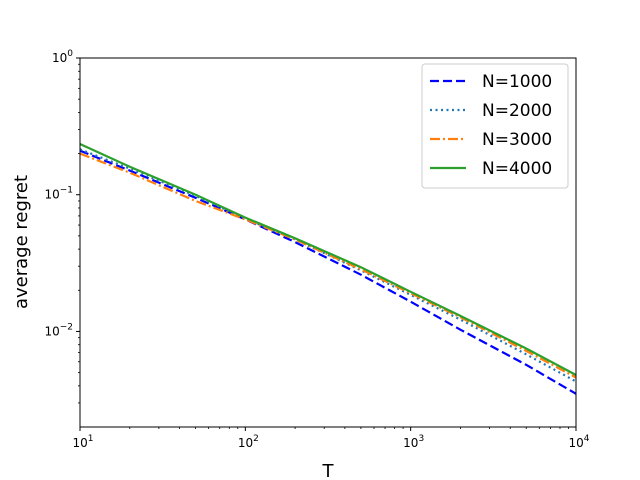 The height and width of the screenshot is (480, 640). I want to click on x-tick-label-2: 10², so click(248, 442).